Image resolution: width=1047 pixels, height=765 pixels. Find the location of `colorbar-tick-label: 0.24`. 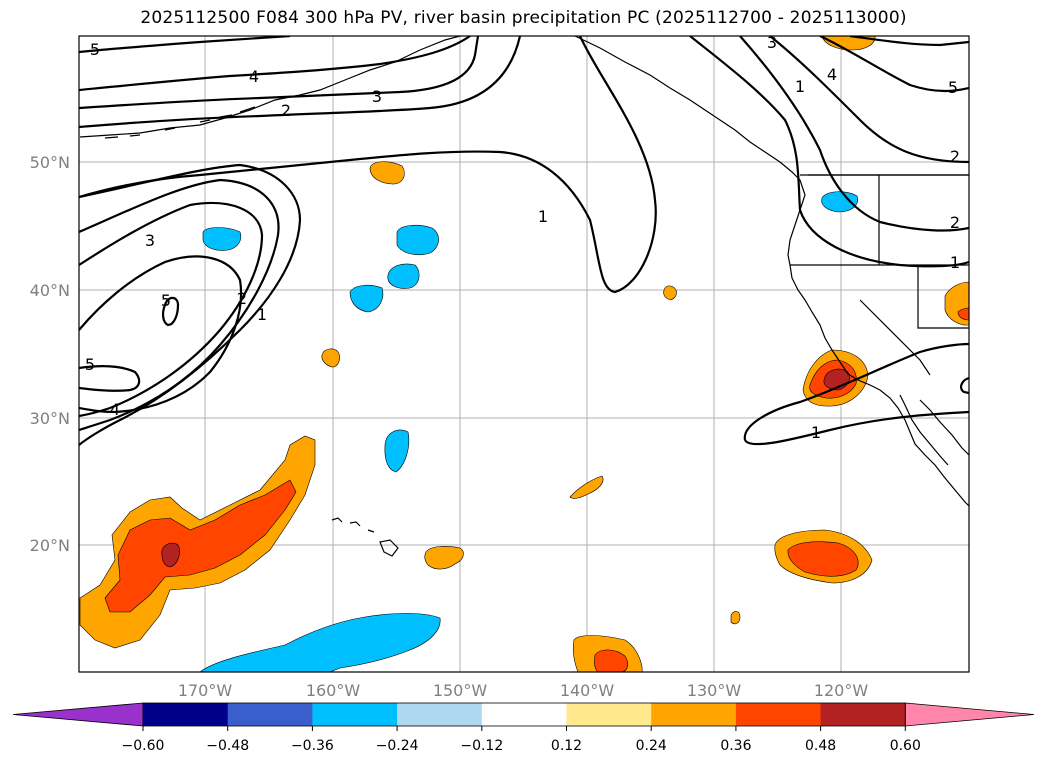

colorbar-tick-label: 0.24 is located at coordinates (651, 746).